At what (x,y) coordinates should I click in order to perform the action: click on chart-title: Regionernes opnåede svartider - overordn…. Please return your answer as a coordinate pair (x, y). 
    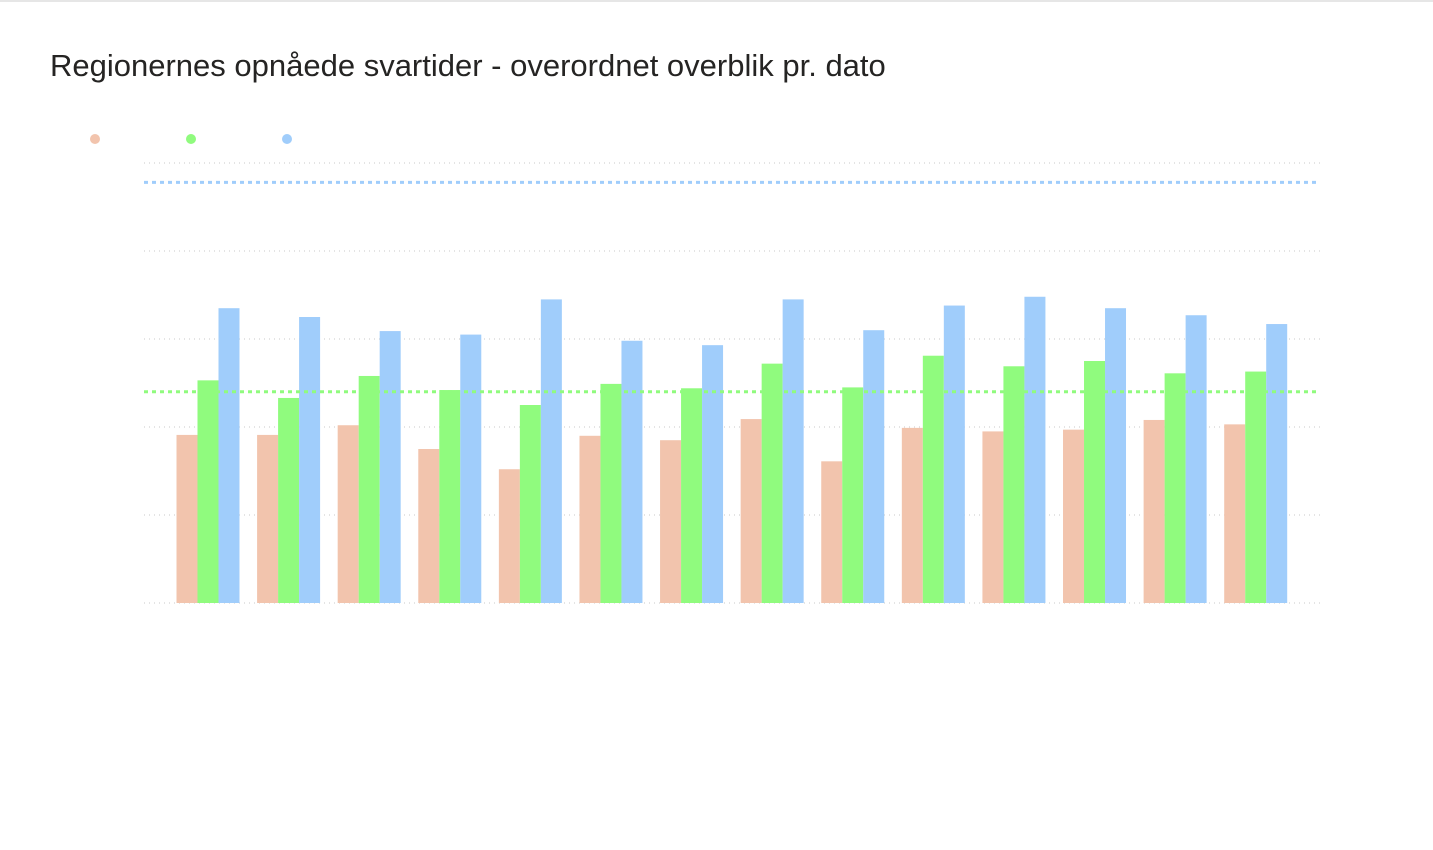
    Looking at the image, I should click on (468, 65).